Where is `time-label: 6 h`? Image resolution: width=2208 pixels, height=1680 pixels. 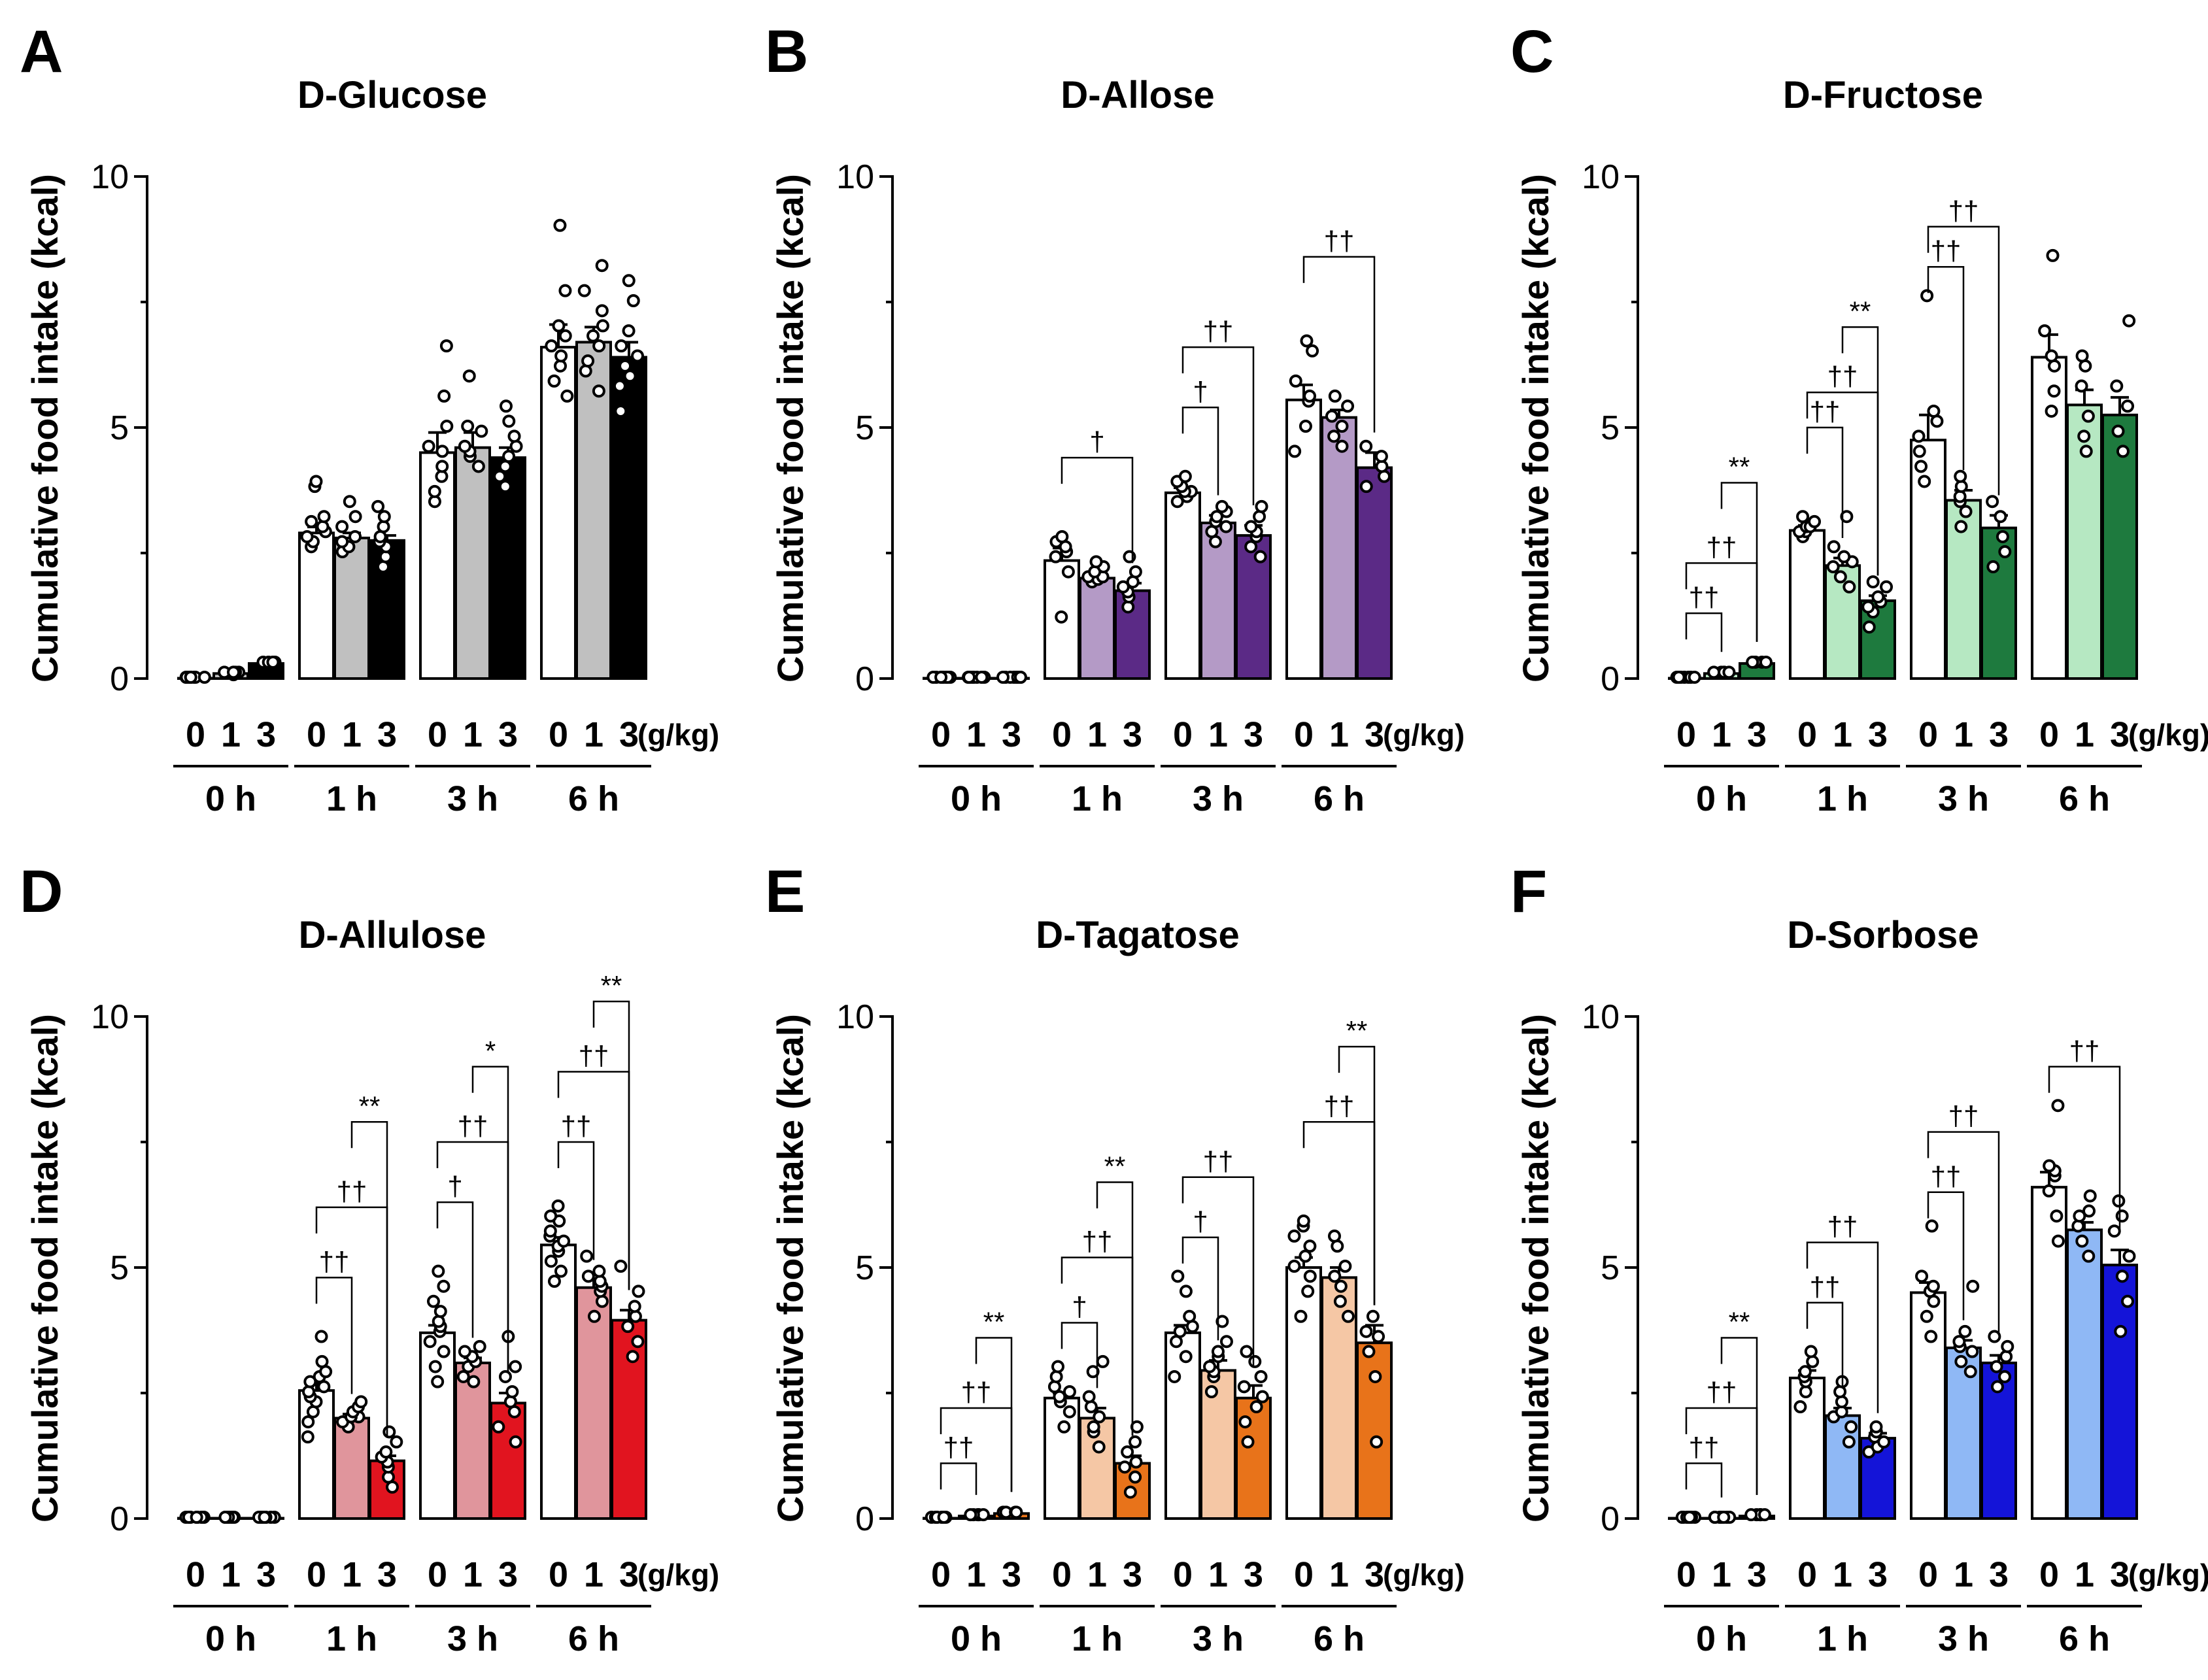
time-label: 6 h is located at coordinates (594, 1638).